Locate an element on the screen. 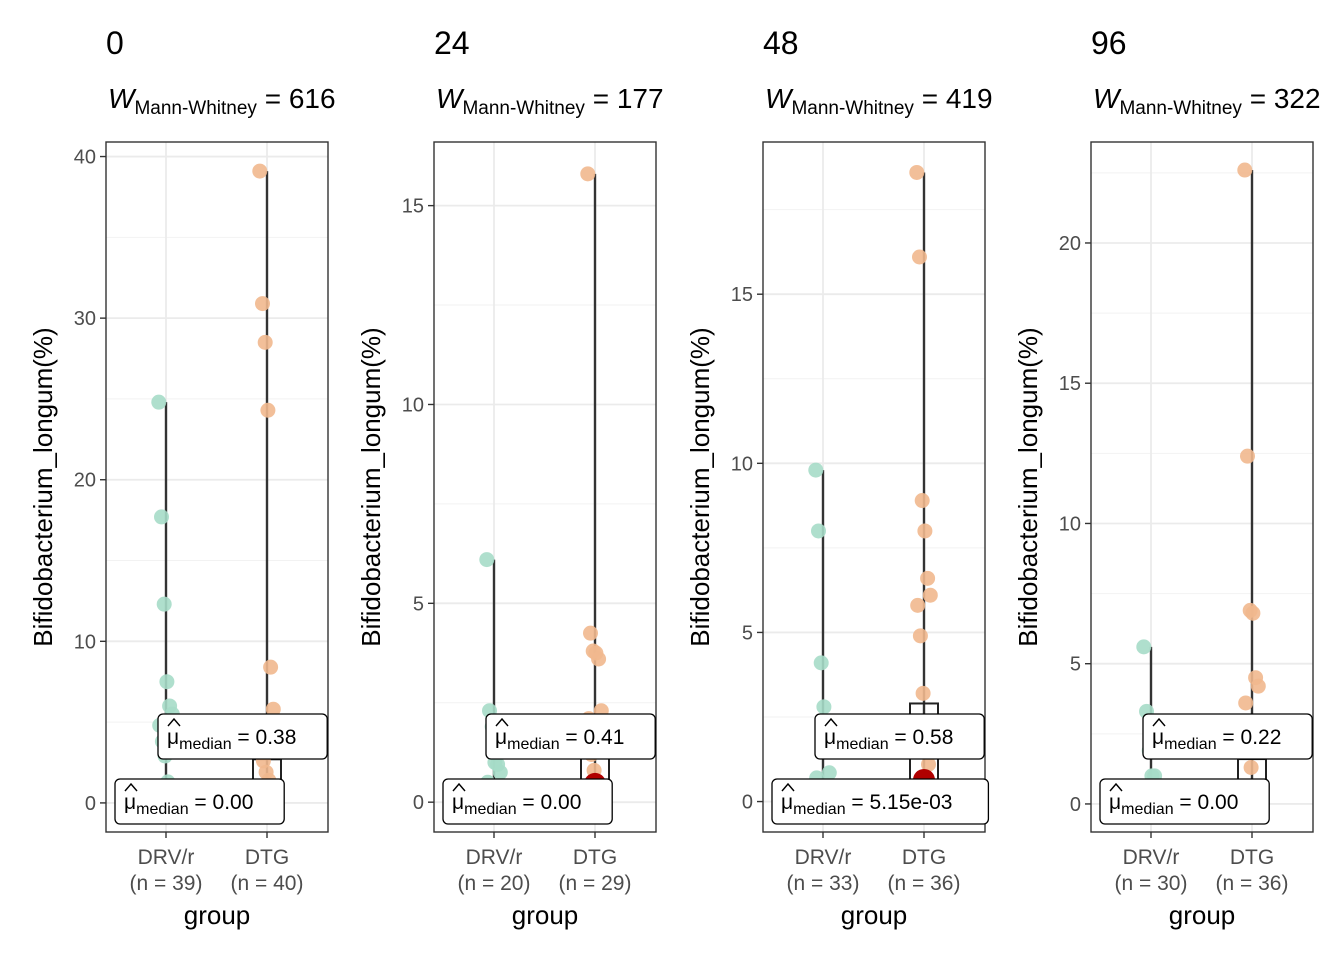 The height and width of the screenshot is (960, 1344). x-category-label: DRV/r is located at coordinates (1151, 857).